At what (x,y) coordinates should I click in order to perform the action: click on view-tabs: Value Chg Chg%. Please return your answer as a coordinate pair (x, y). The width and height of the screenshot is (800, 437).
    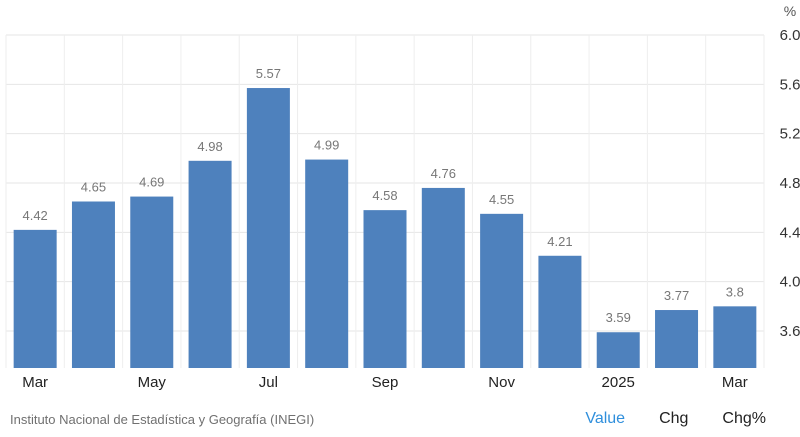
    Looking at the image, I should click on (675, 419).